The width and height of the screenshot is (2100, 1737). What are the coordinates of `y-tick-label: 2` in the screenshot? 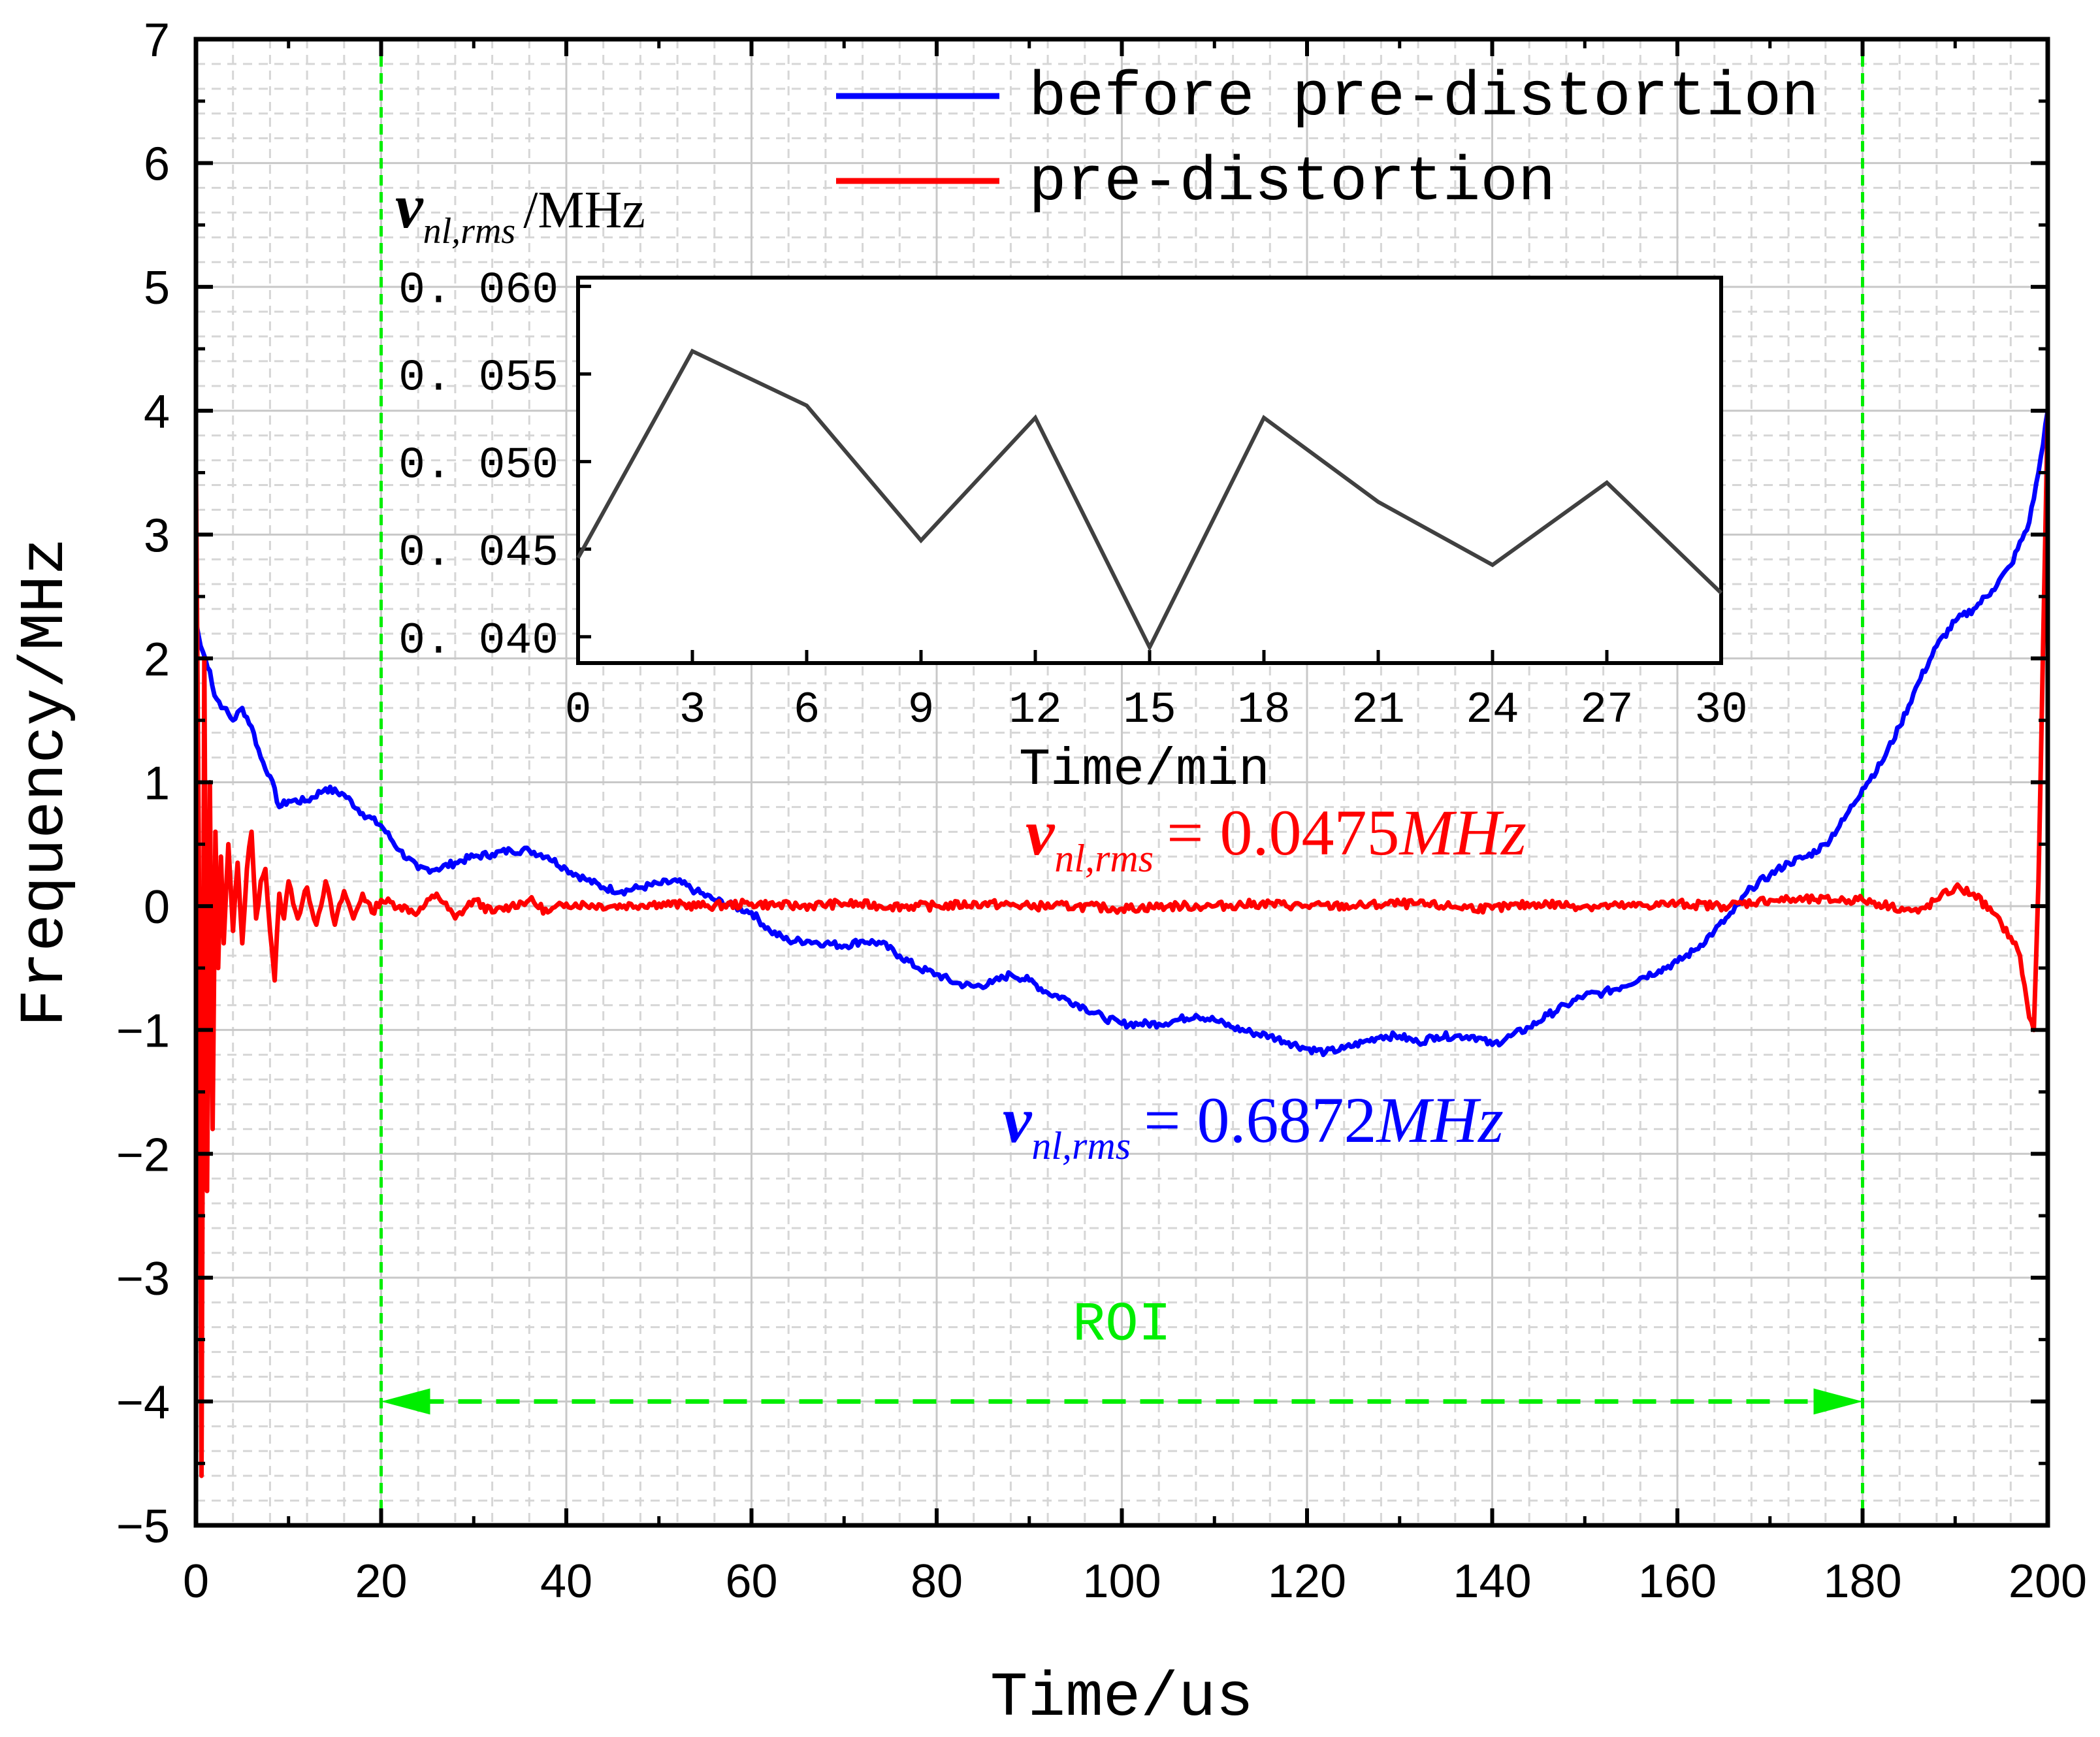 It's located at (157, 660).